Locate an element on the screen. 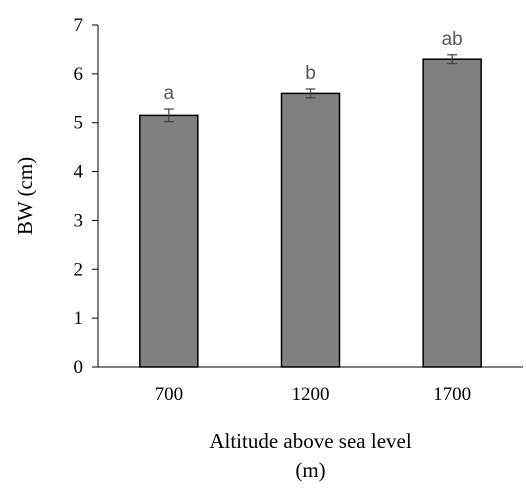  y-tick-label: 3 is located at coordinates (79, 220).